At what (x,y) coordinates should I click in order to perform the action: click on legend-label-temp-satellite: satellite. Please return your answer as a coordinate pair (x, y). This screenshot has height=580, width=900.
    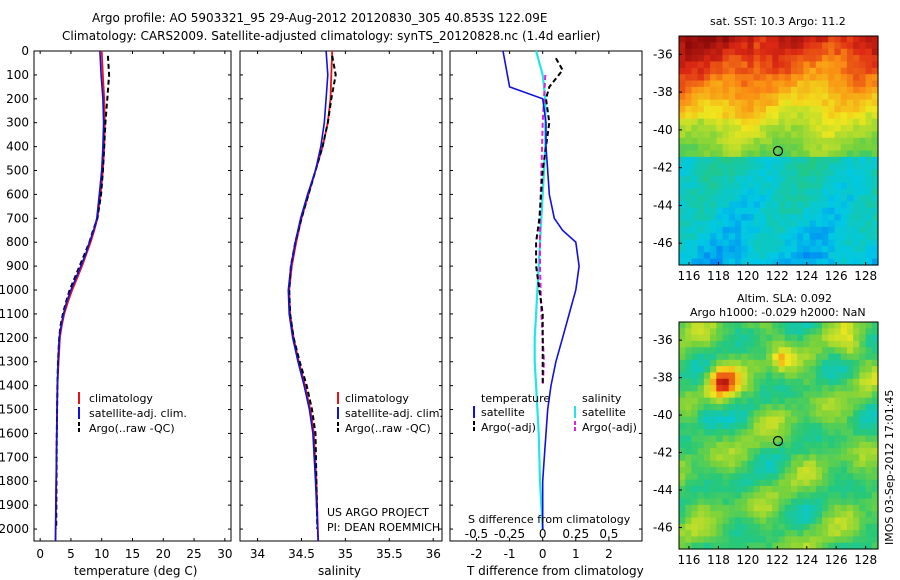
    Looking at the image, I should click on (503, 412).